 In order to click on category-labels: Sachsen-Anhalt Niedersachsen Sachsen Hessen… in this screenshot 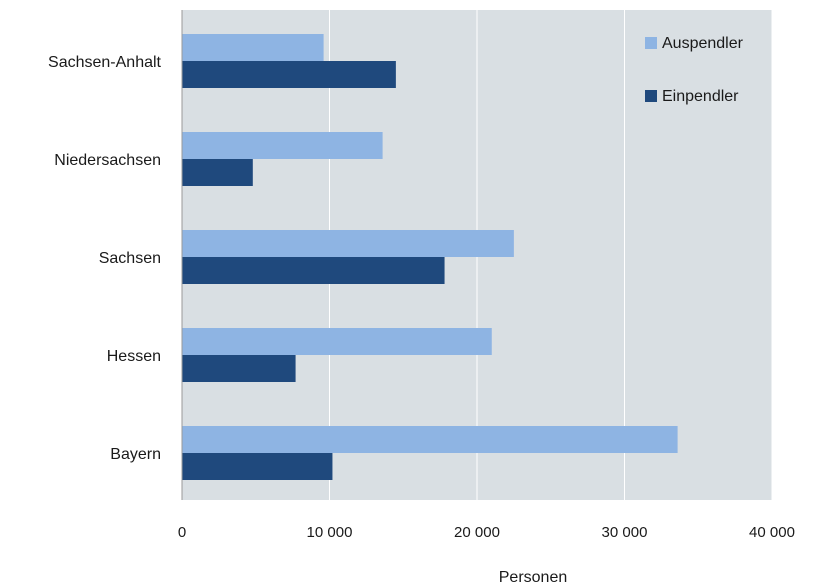, I will do `click(105, 258)`.